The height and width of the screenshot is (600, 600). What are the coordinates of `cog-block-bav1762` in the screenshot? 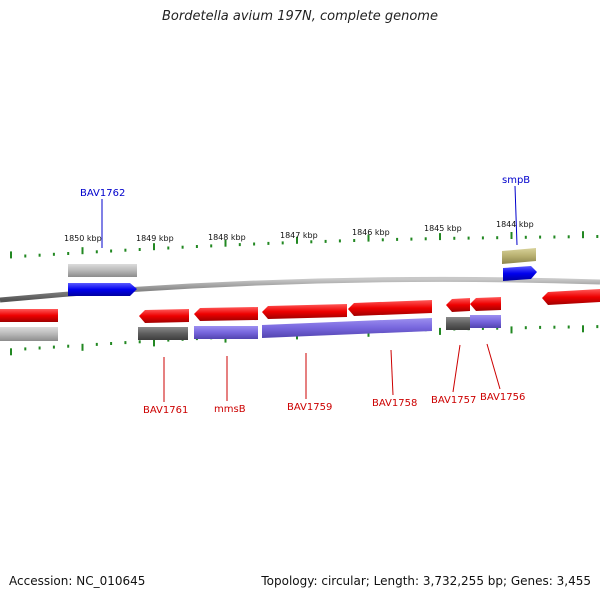 It's located at (102, 270).